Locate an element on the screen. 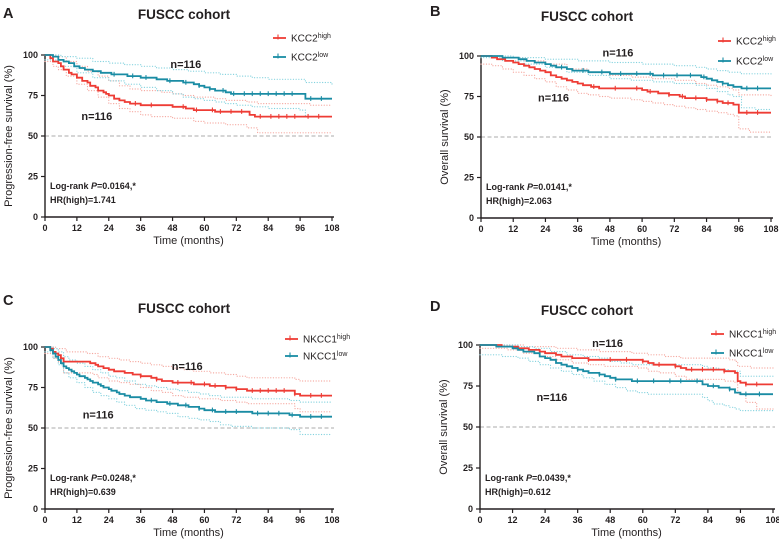 The image size is (779, 543). ci-lower-KCC2high is located at coordinates (188, 97).